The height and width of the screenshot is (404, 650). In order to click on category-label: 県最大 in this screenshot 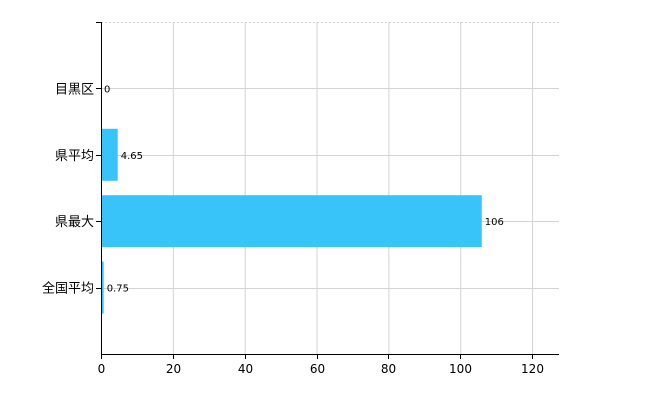, I will do `click(74, 222)`.